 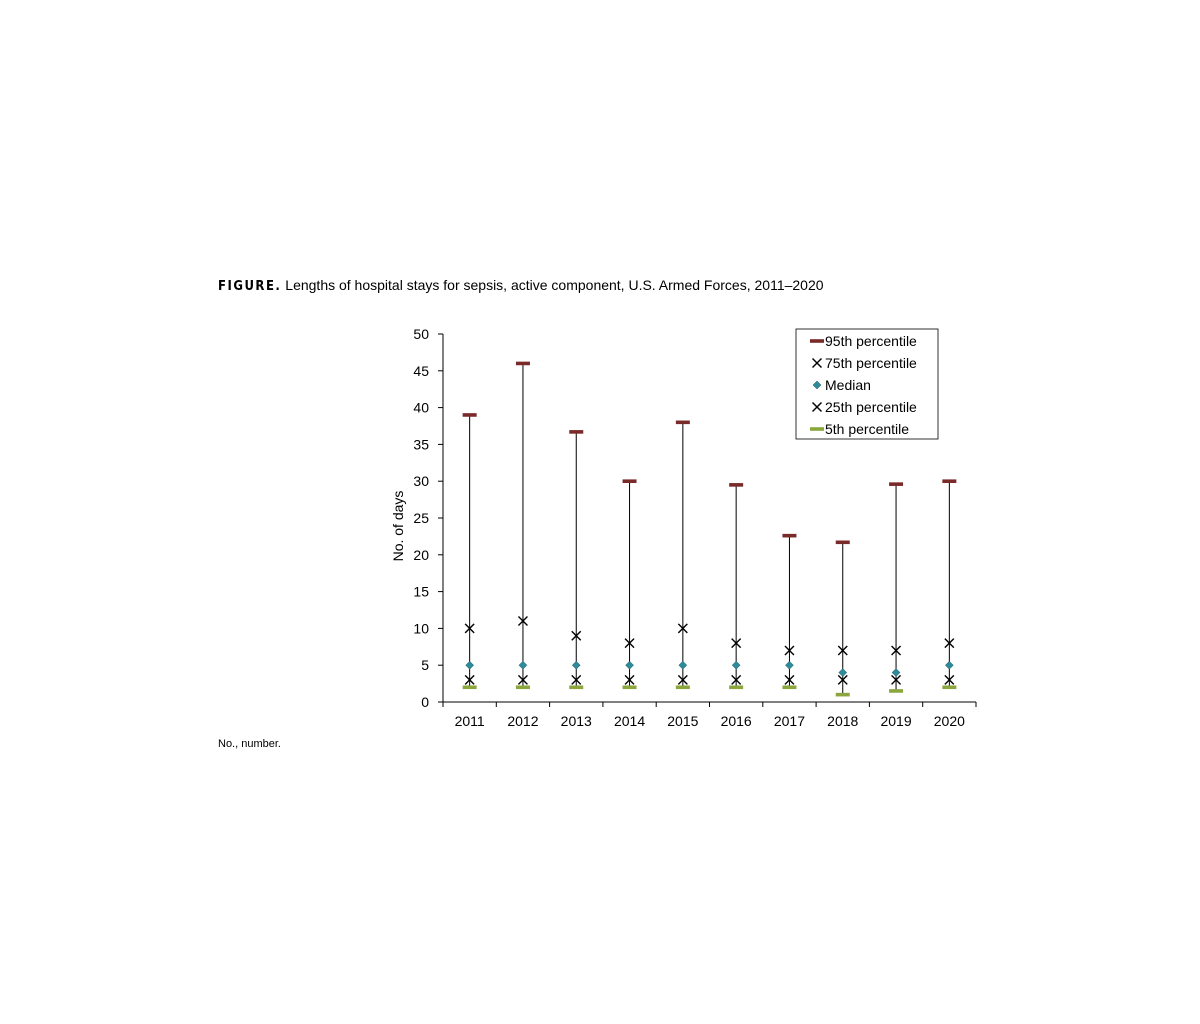 What do you see at coordinates (736, 721) in the screenshot?
I see `x-tick-label: 2016` at bounding box center [736, 721].